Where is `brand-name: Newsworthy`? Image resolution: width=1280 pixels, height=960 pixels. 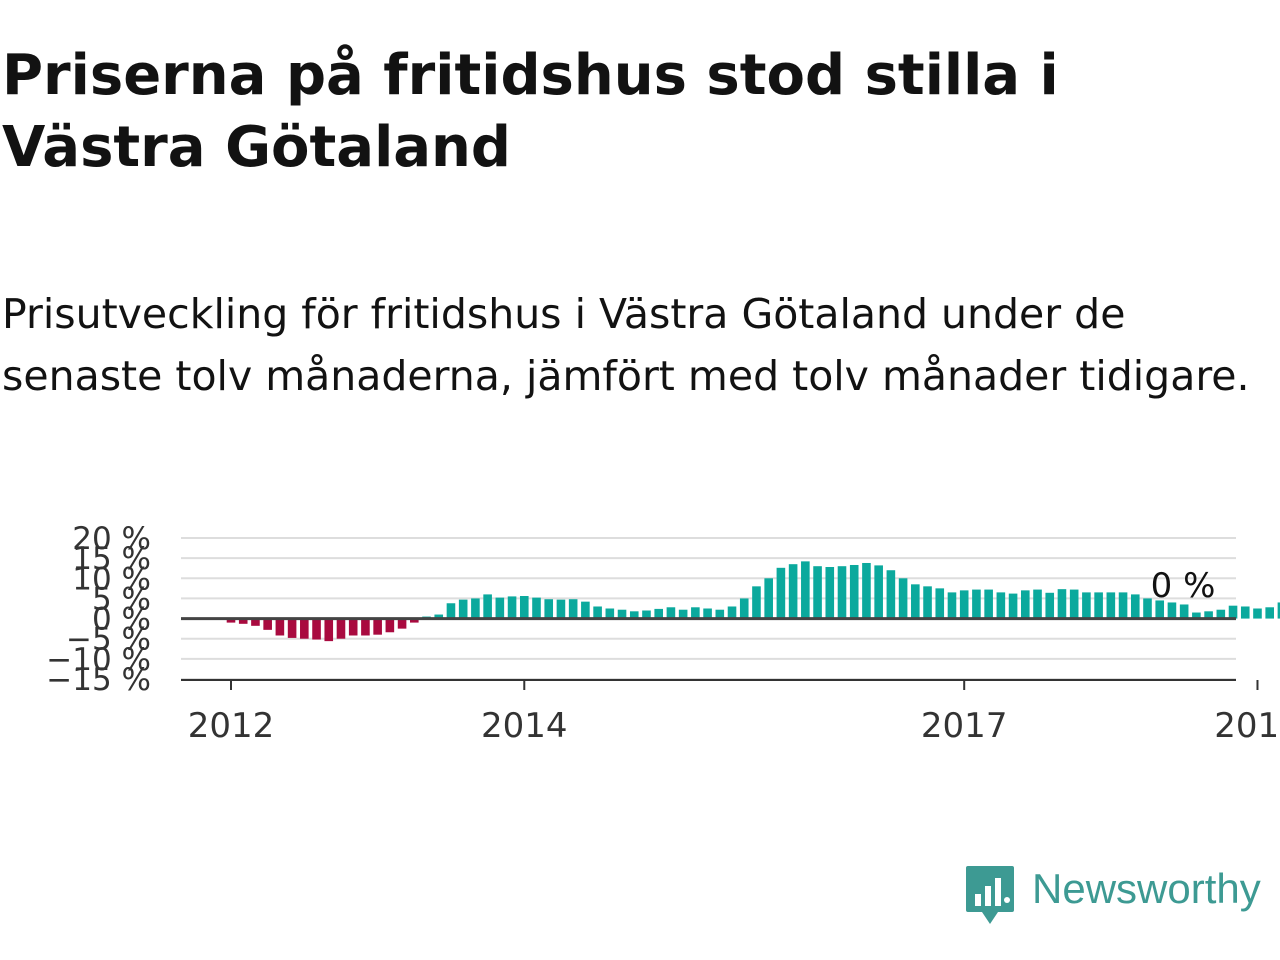
brand-name: Newsworthy is located at coordinates (1146, 888).